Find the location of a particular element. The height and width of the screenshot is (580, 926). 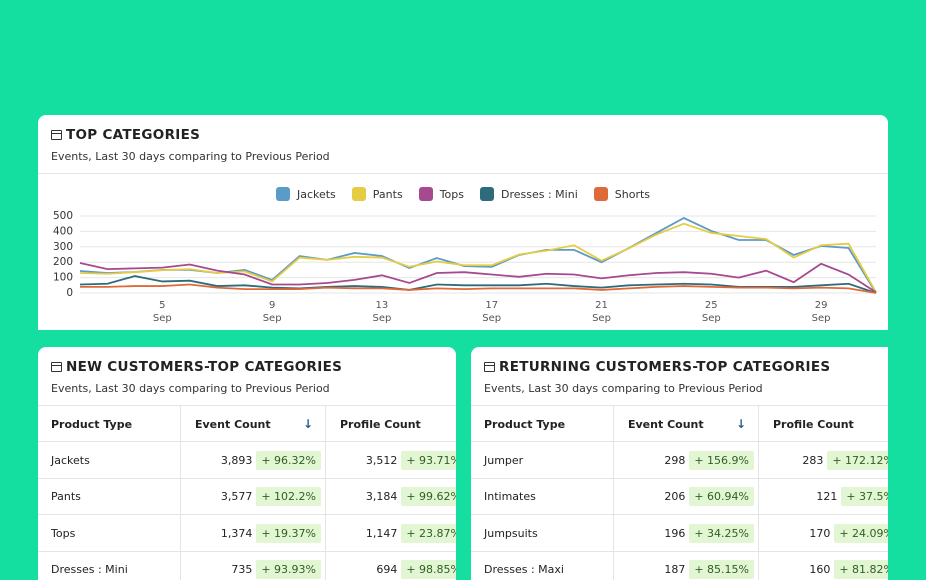

product-type: Jumpsuits is located at coordinates (511, 533).